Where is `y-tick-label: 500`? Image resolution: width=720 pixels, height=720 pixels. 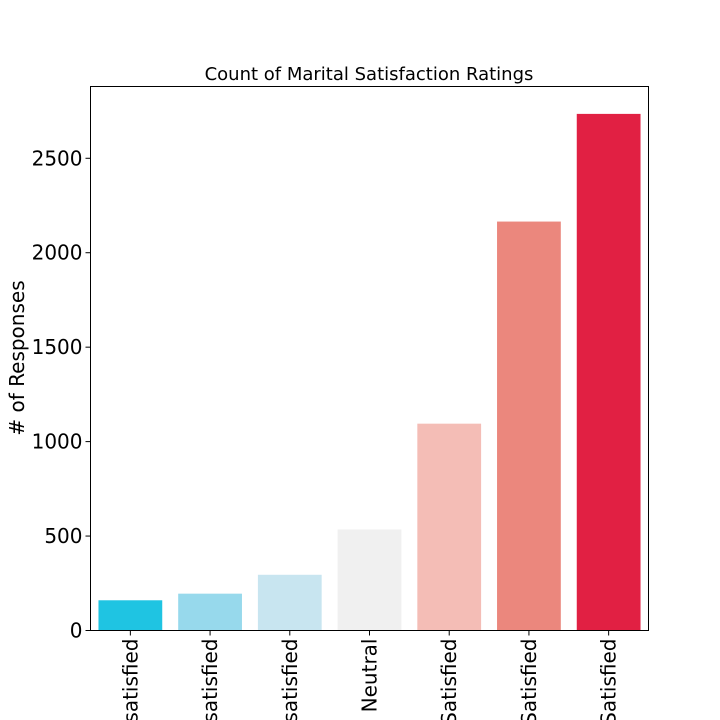 y-tick-label: 500 is located at coordinates (63, 536).